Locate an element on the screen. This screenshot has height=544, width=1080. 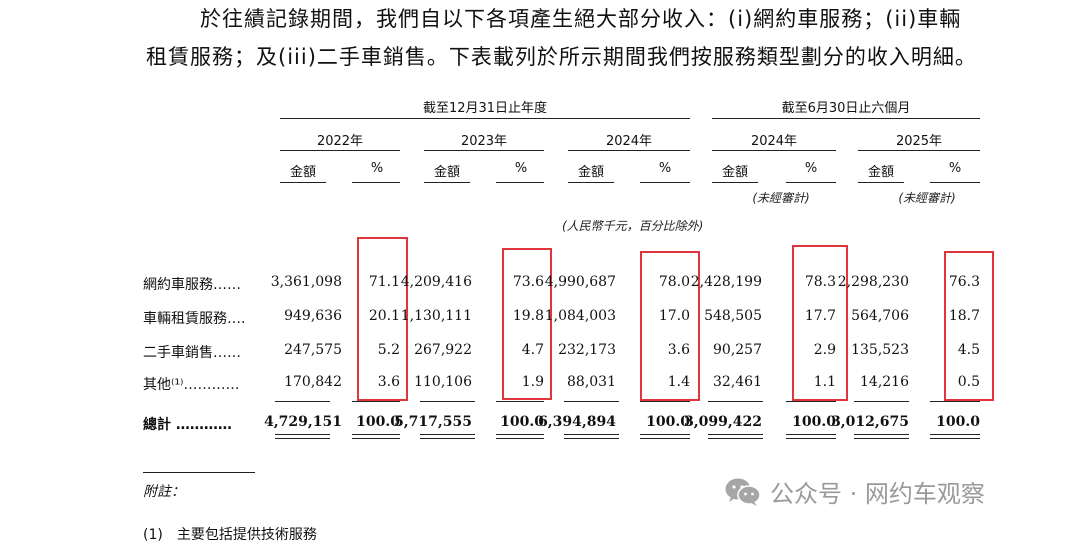
footnote-title: 附註： is located at coordinates (164, 492).